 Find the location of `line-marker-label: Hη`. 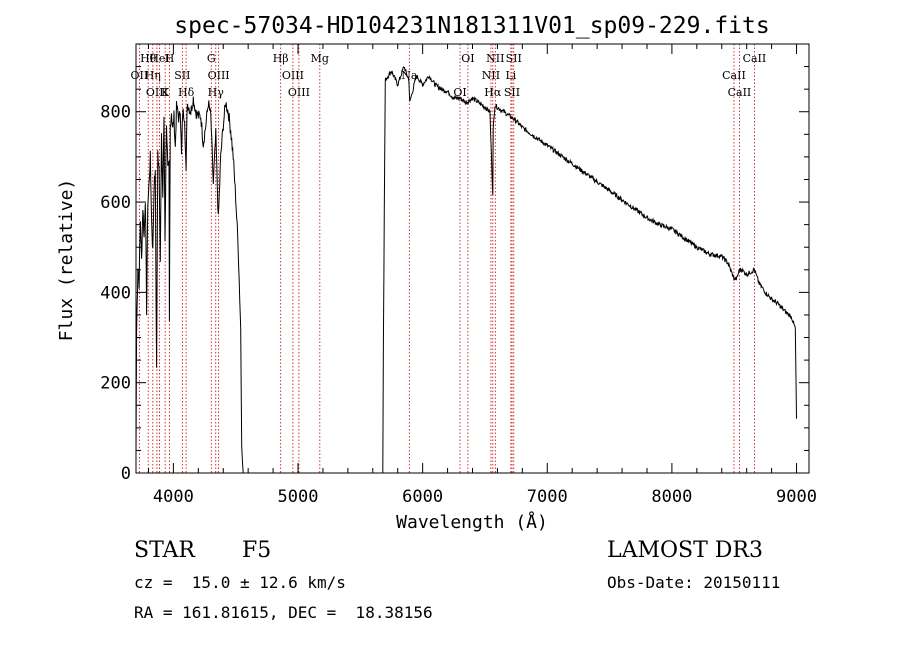

line-marker-label: Hη is located at coordinates (153, 75).